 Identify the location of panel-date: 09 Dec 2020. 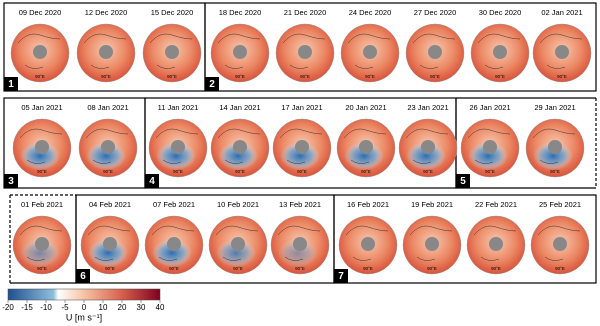
(40, 12).